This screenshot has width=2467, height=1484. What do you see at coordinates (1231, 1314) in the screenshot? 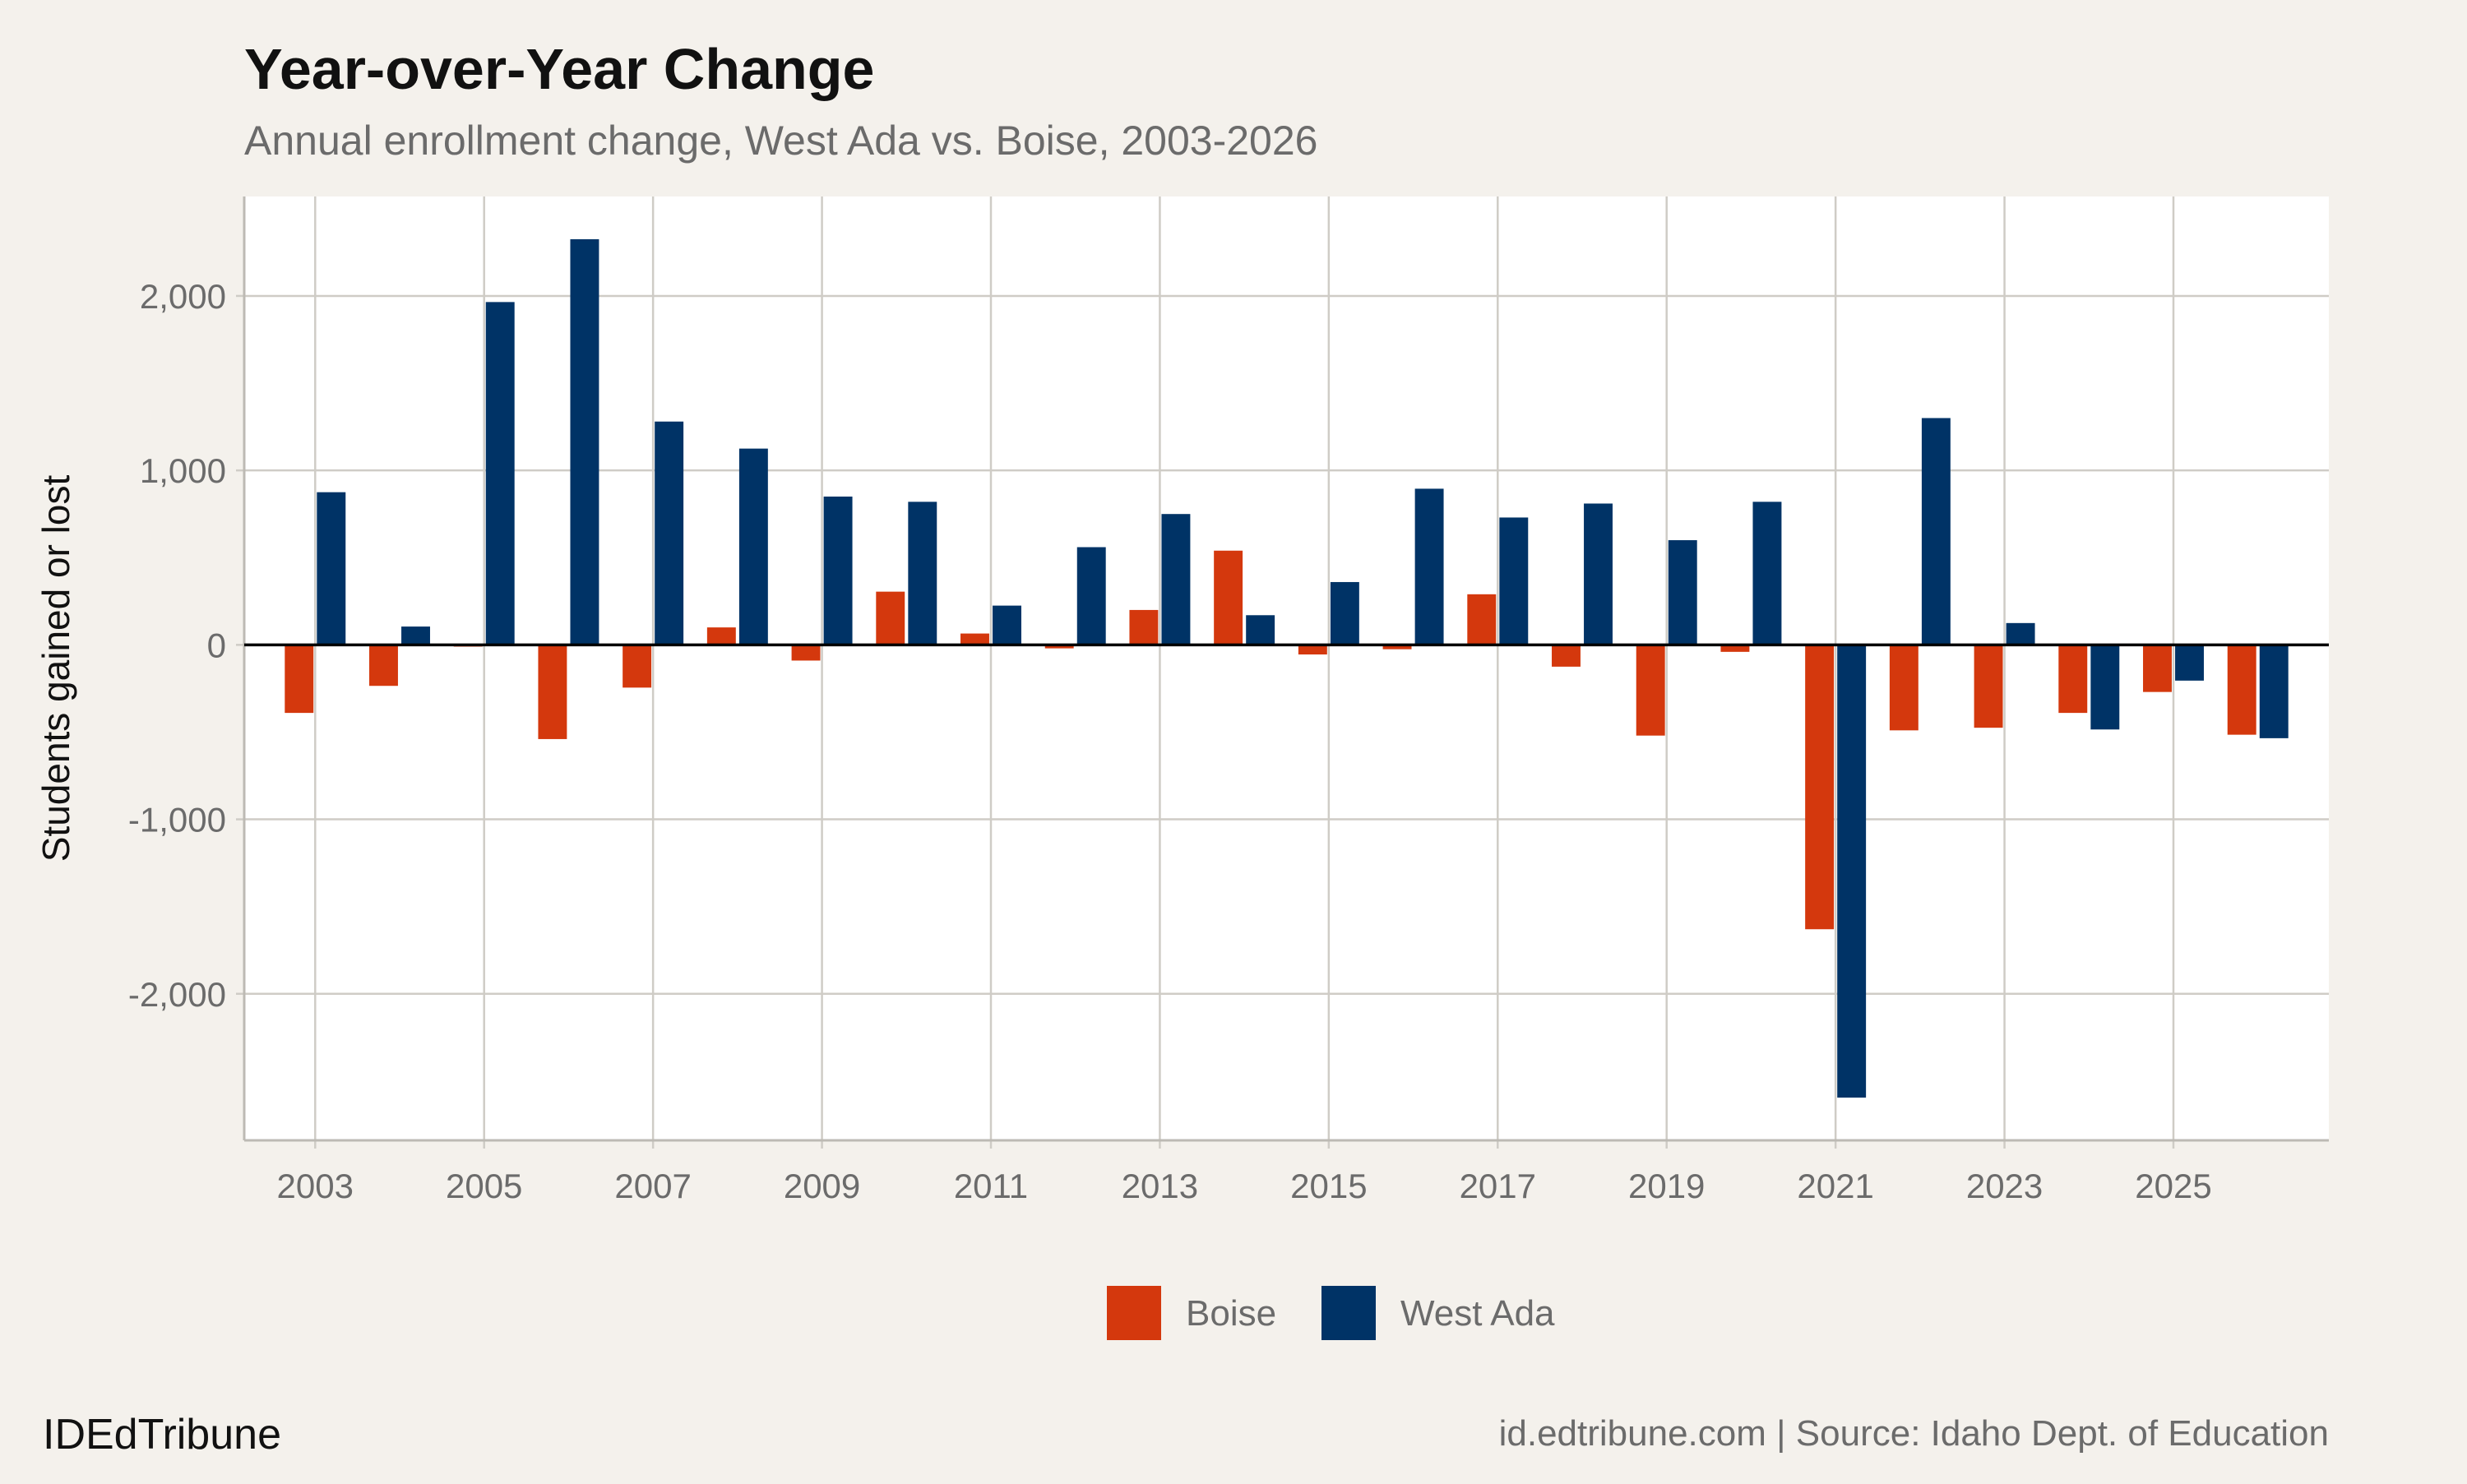
I see `legend-label: Boise` at bounding box center [1231, 1314].